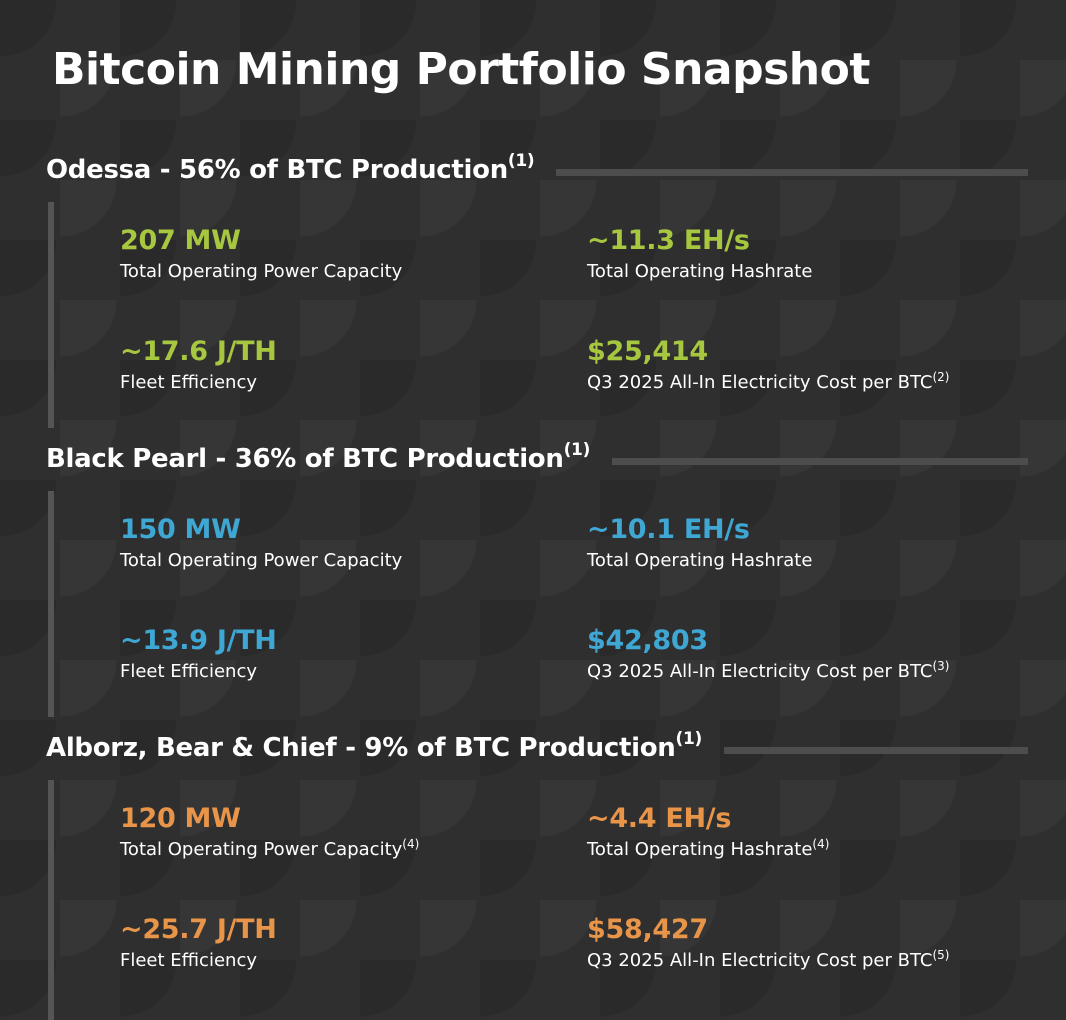 This screenshot has height=1020, width=1066. I want to click on metric-value: ~10.1 EH/s, so click(668, 529).